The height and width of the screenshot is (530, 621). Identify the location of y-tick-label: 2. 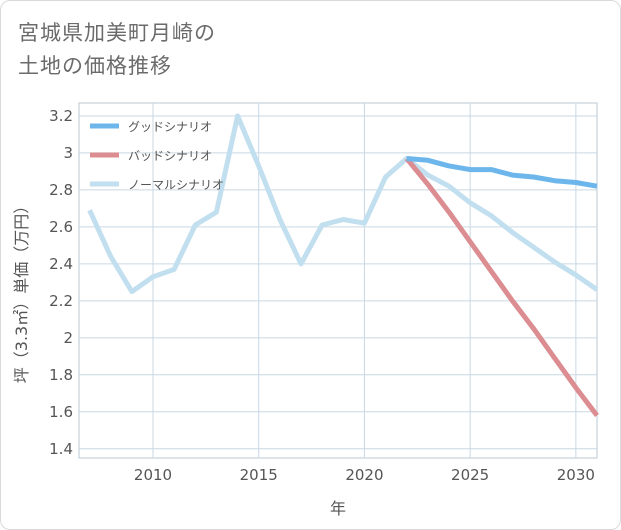
(68, 338).